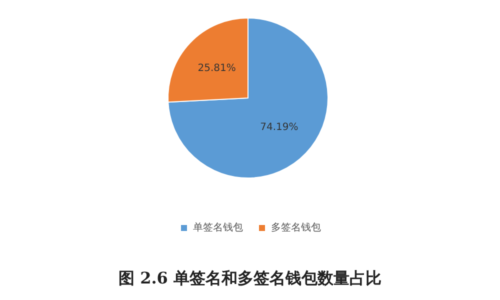  What do you see at coordinates (296, 228) in the screenshot?
I see `legend-label: 多签名钱包` at bounding box center [296, 228].